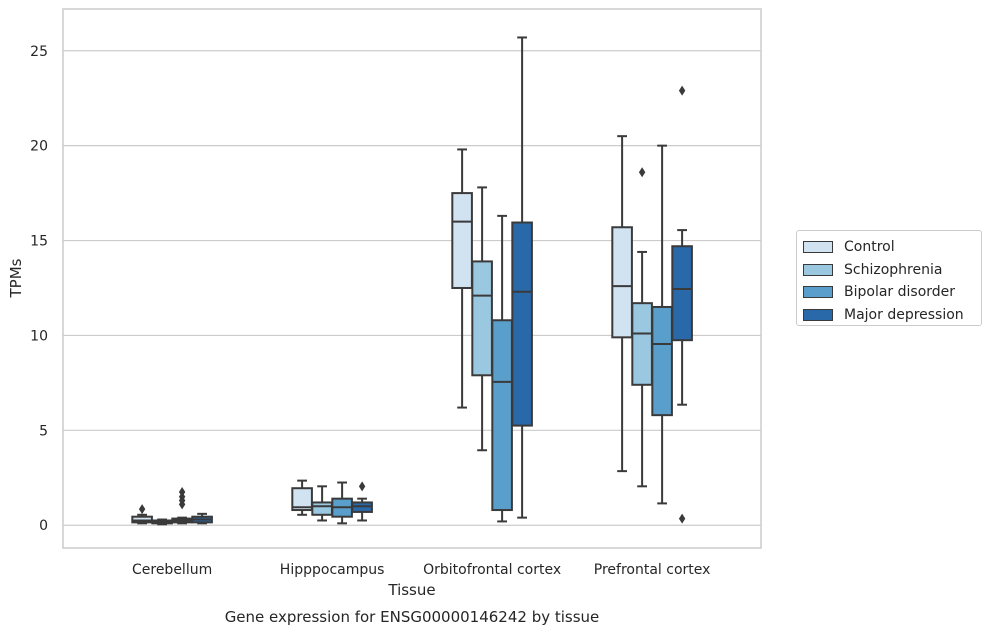 The width and height of the screenshot is (993, 634). I want to click on legend-item-control: Control, so click(889, 247).